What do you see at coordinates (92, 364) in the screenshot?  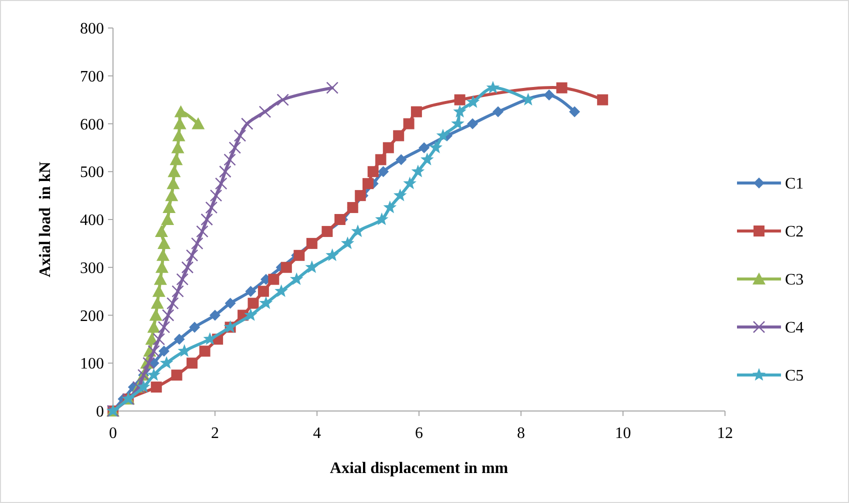 I see `y-tick-label: 100` at bounding box center [92, 364].